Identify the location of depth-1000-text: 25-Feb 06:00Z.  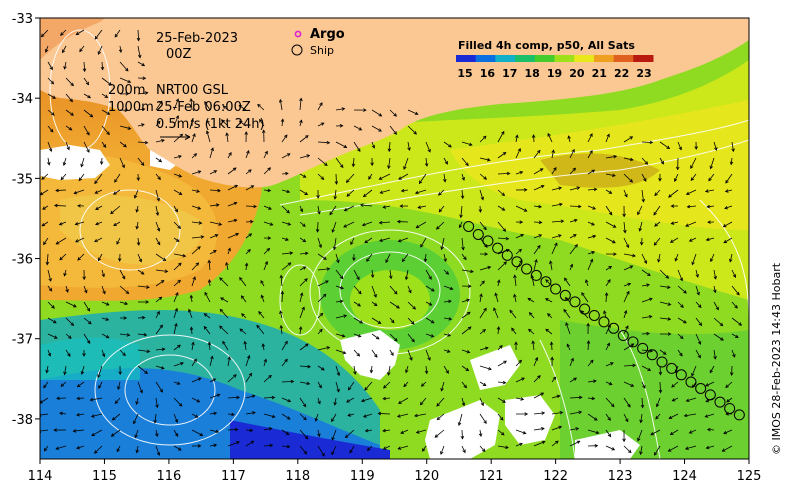
(203, 107).